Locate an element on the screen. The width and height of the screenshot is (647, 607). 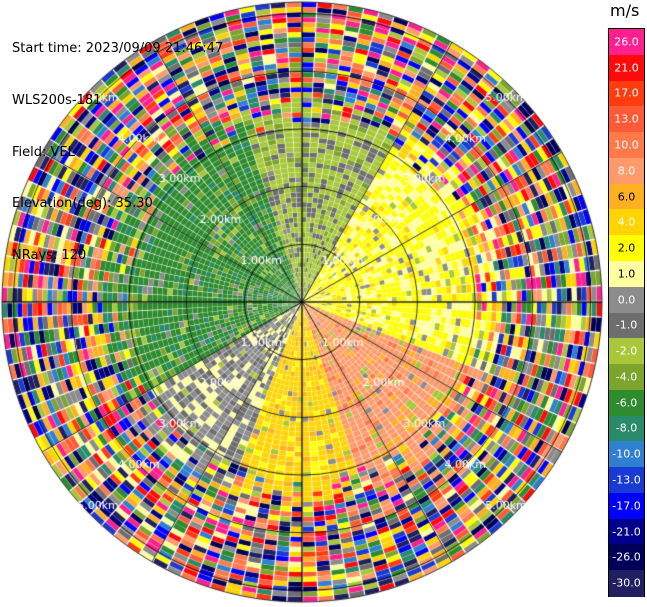
colorbar-tick-label: -13.0 is located at coordinates (626, 480).